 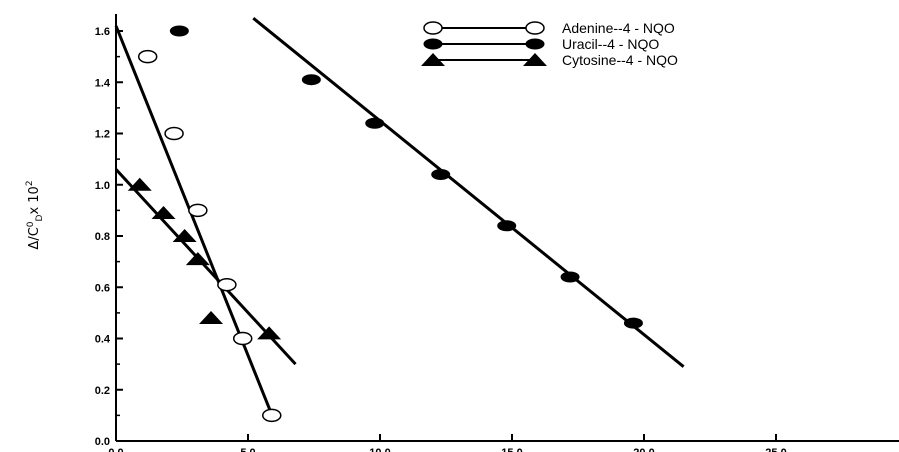 I want to click on y-tick-label: 0.0, so click(x=102, y=442).